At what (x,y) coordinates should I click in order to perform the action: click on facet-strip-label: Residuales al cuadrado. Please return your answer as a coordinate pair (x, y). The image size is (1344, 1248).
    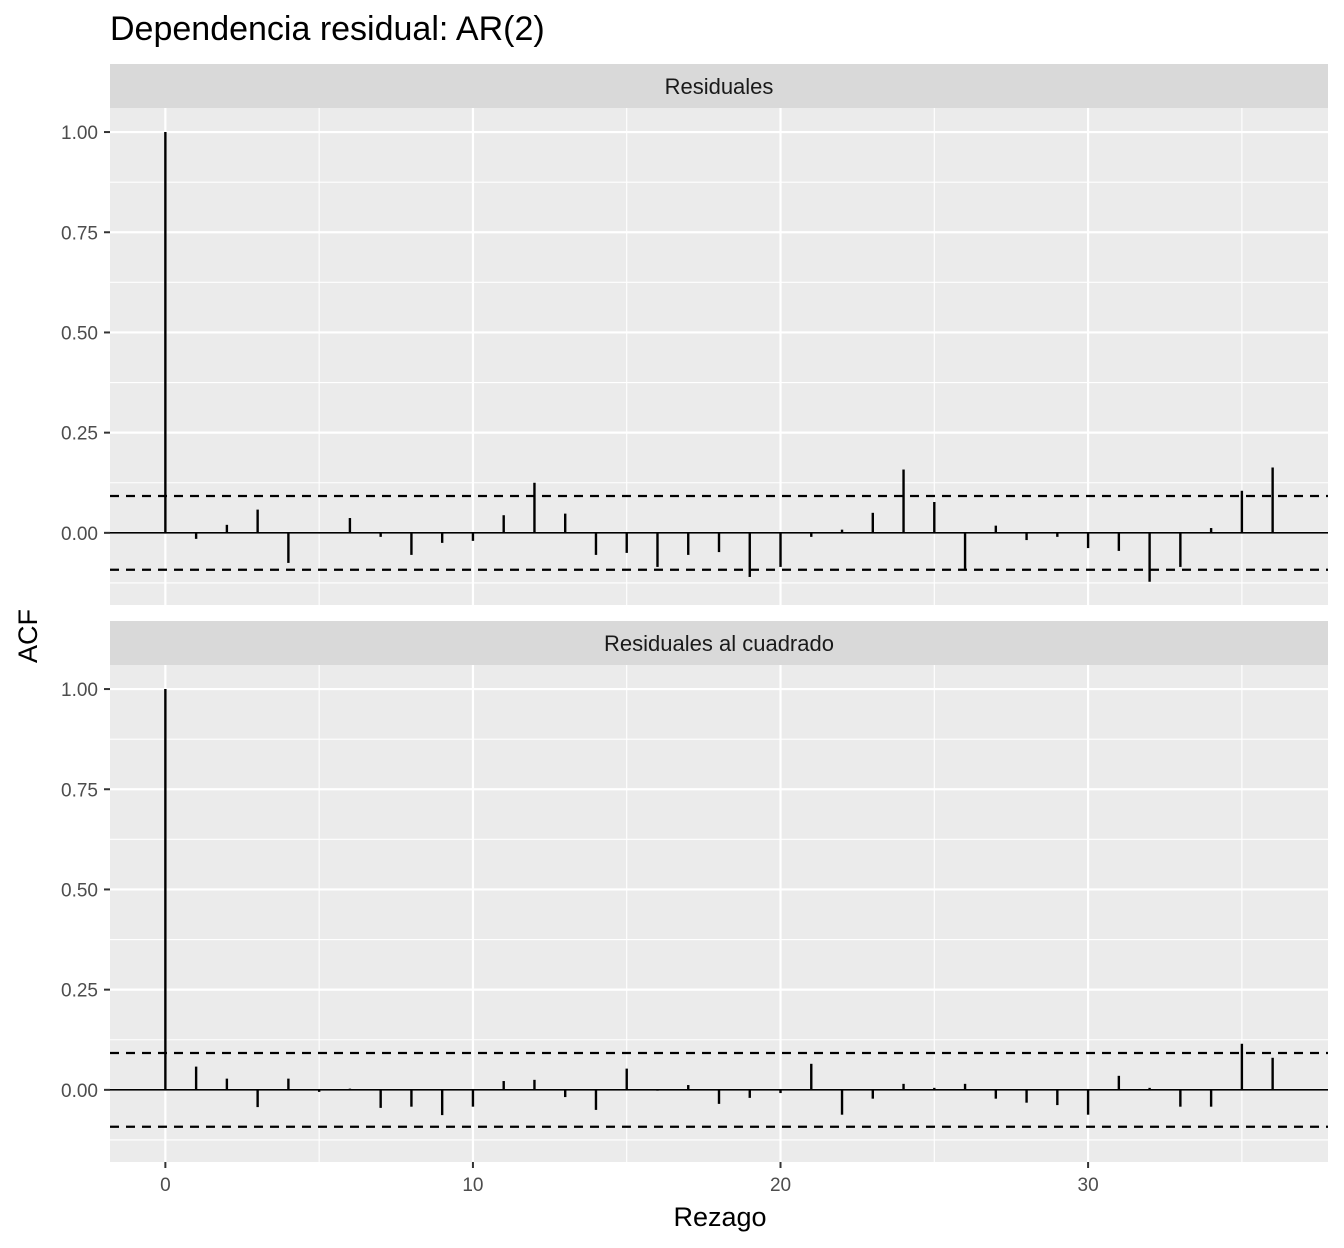
    Looking at the image, I should click on (719, 643).